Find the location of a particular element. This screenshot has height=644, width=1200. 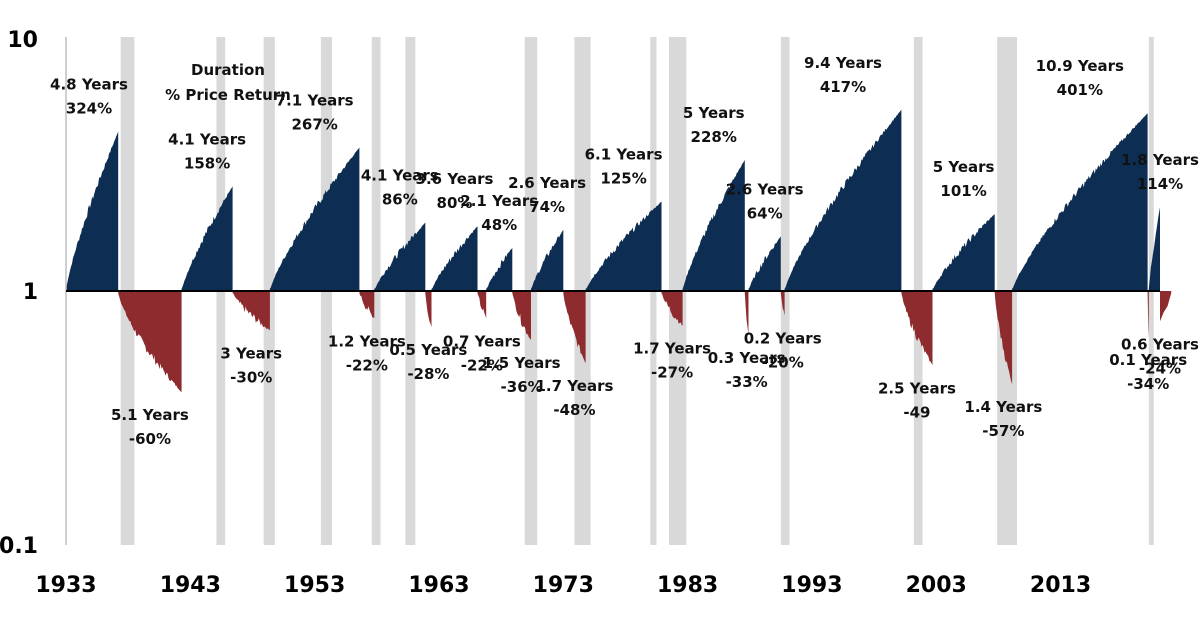

cycle-duration: 1.4 Years is located at coordinates (1003, 407).